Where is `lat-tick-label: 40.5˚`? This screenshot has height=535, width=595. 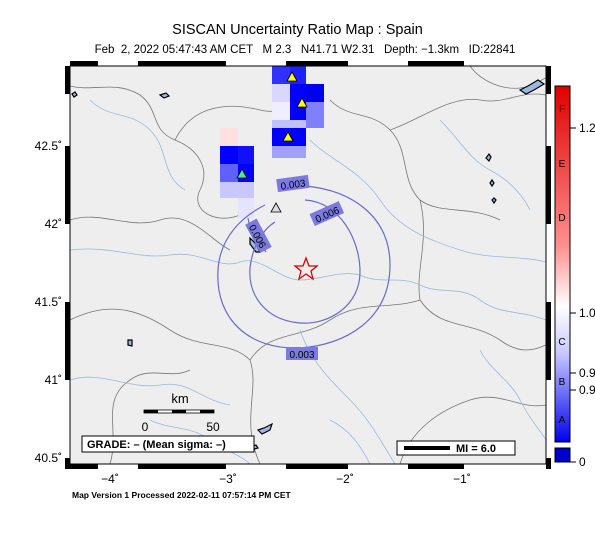 lat-tick-label: 40.5˚ is located at coordinates (48, 458).